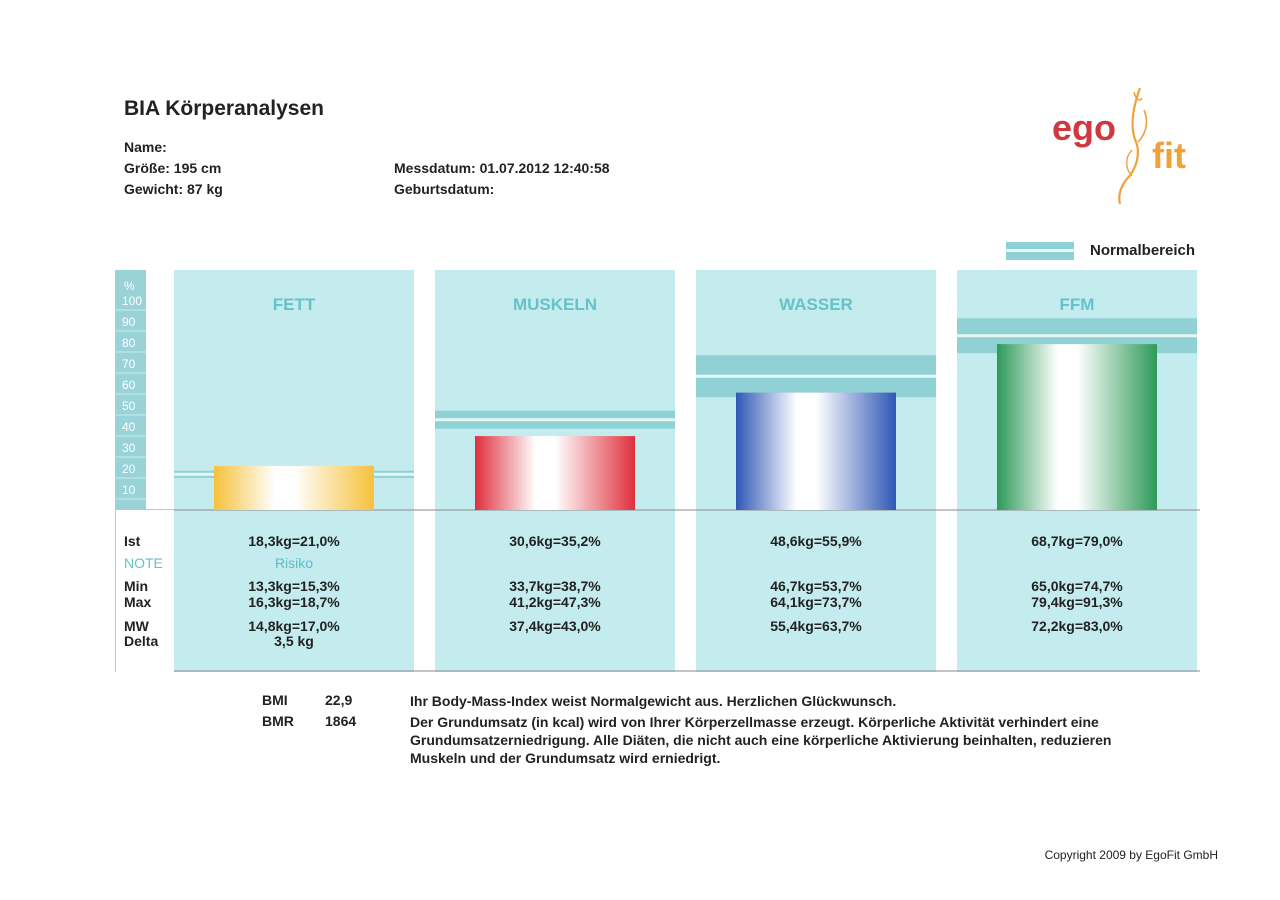 The height and width of the screenshot is (900, 1280). What do you see at coordinates (294, 602) in the screenshot?
I see `cell-fett-max: 16,3kg=18,7%` at bounding box center [294, 602].